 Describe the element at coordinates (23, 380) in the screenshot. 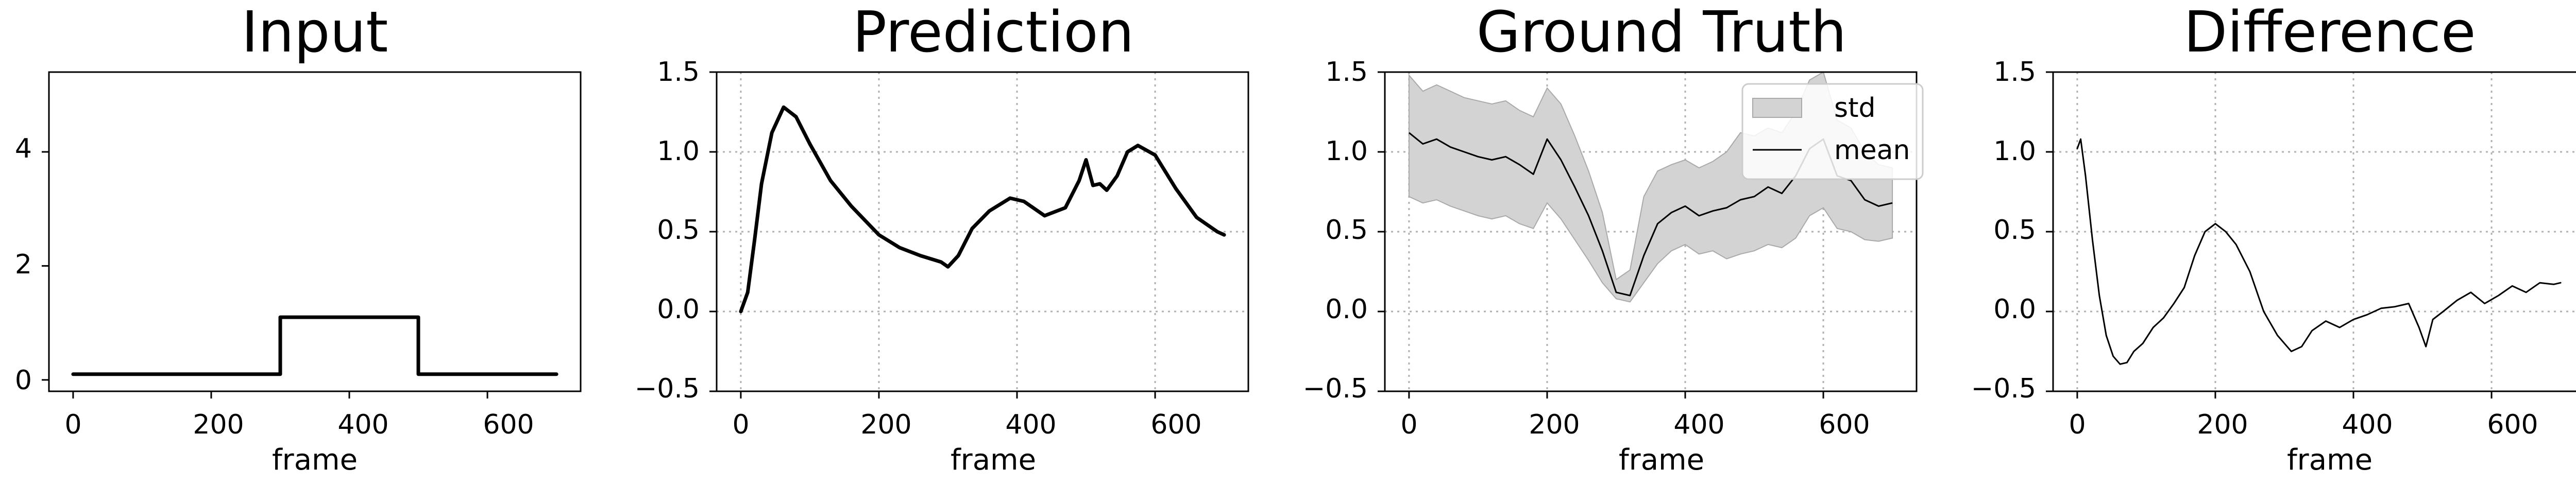

I see `ytick-label: 0` at that location.